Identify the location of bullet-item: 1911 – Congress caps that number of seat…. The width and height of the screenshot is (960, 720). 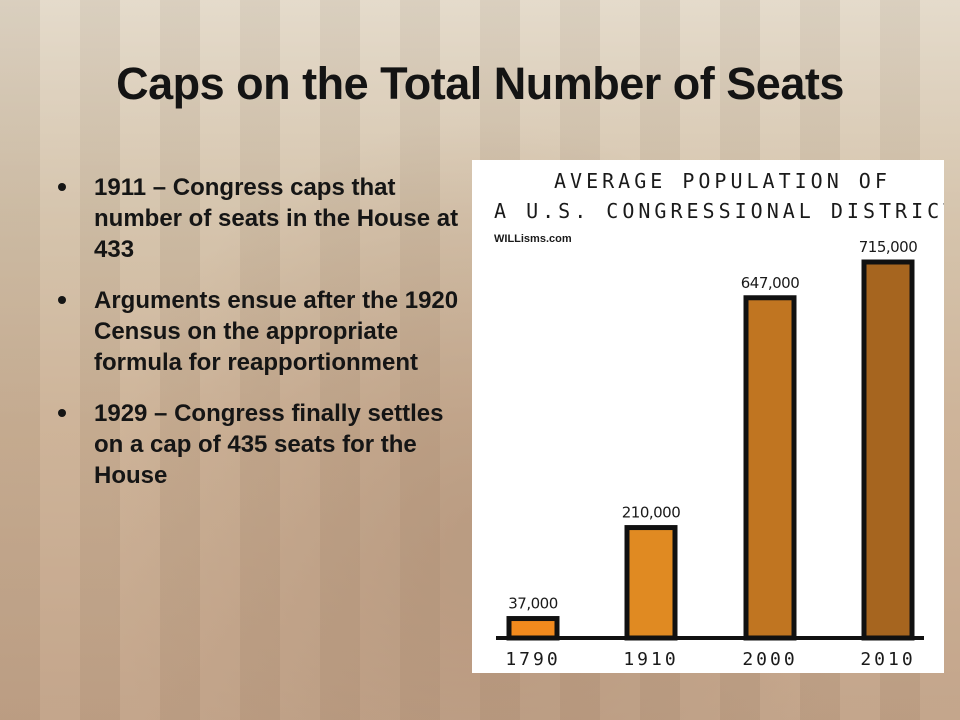
(263, 218).